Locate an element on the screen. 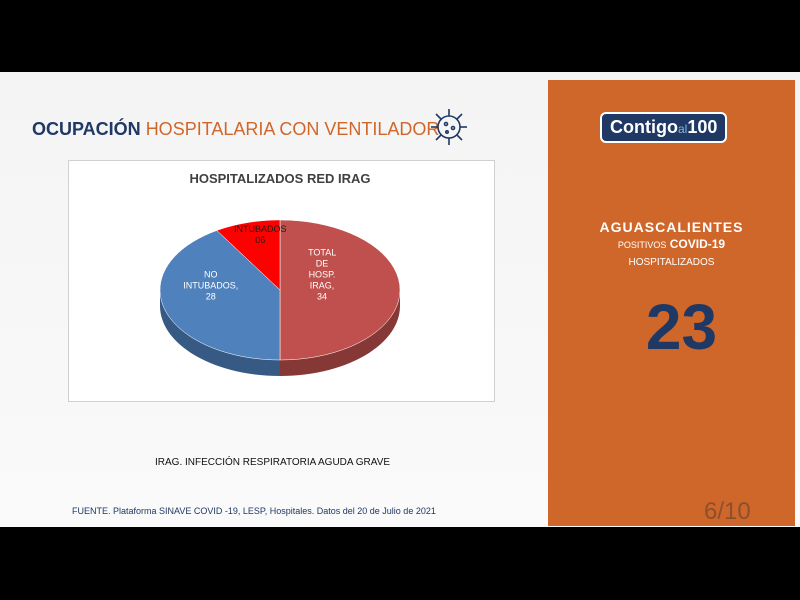 This screenshot has width=800, height=600. pie-label: NO INTUBADOS, 28 is located at coordinates (210, 286).